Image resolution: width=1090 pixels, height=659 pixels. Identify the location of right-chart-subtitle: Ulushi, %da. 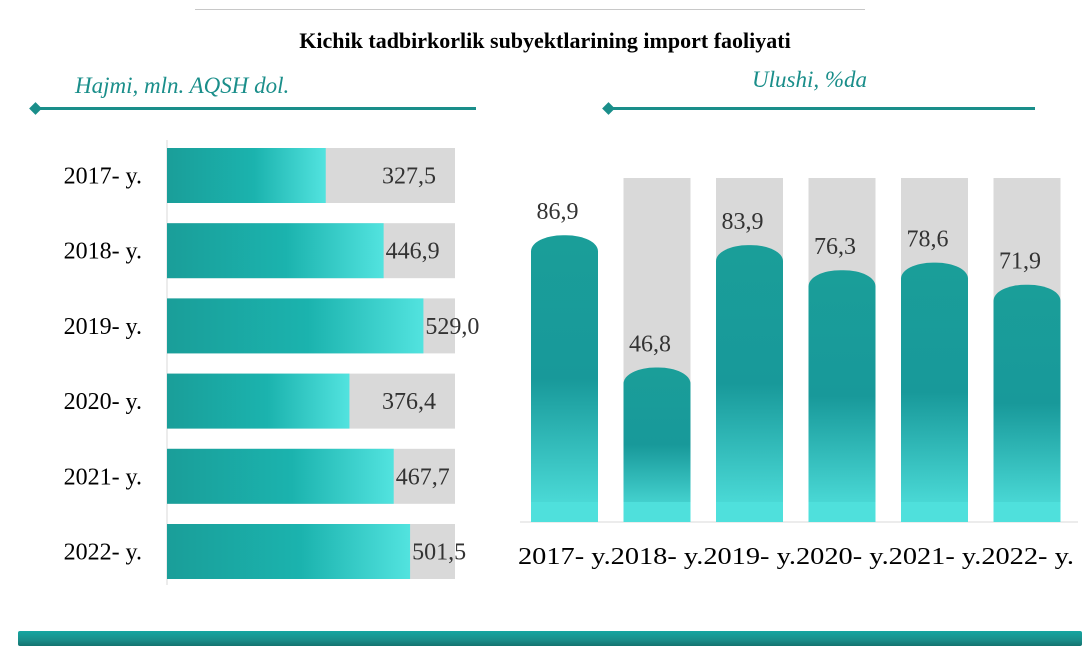
(809, 79).